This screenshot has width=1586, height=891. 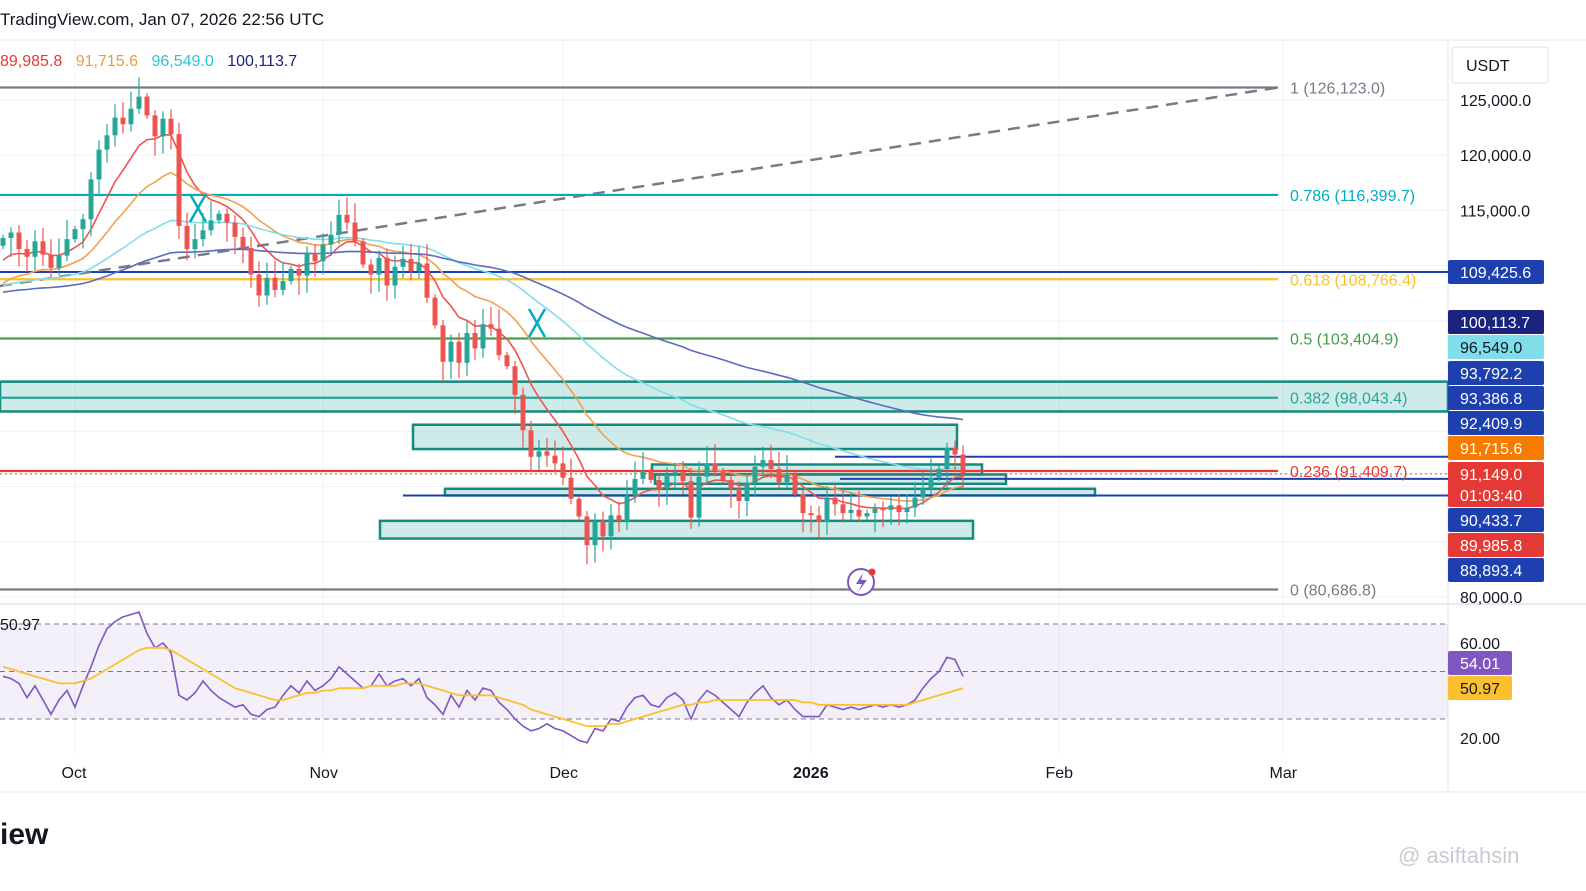 I want to click on price-tag-label: 92,409.9, so click(x=1491, y=424).